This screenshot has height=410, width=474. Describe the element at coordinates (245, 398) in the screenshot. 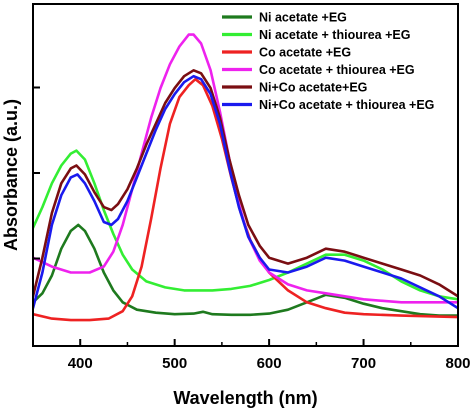

I see `x-axis-title: Wavelength (nm)` at that location.